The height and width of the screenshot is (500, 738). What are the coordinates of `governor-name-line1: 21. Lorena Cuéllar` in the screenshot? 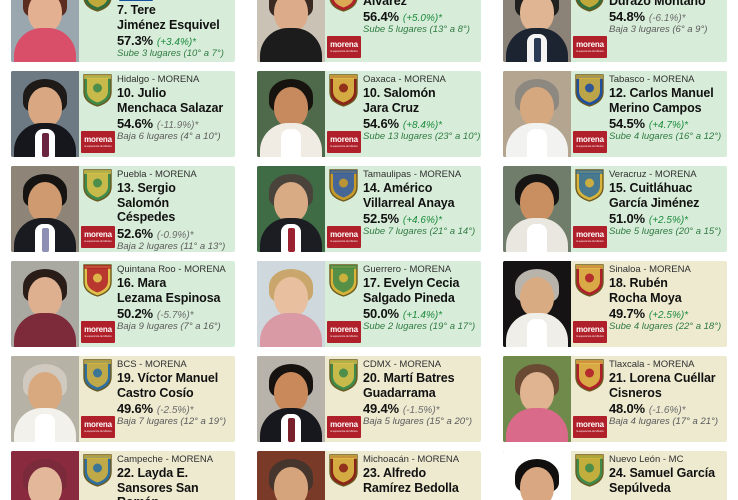 It's located at (662, 378).